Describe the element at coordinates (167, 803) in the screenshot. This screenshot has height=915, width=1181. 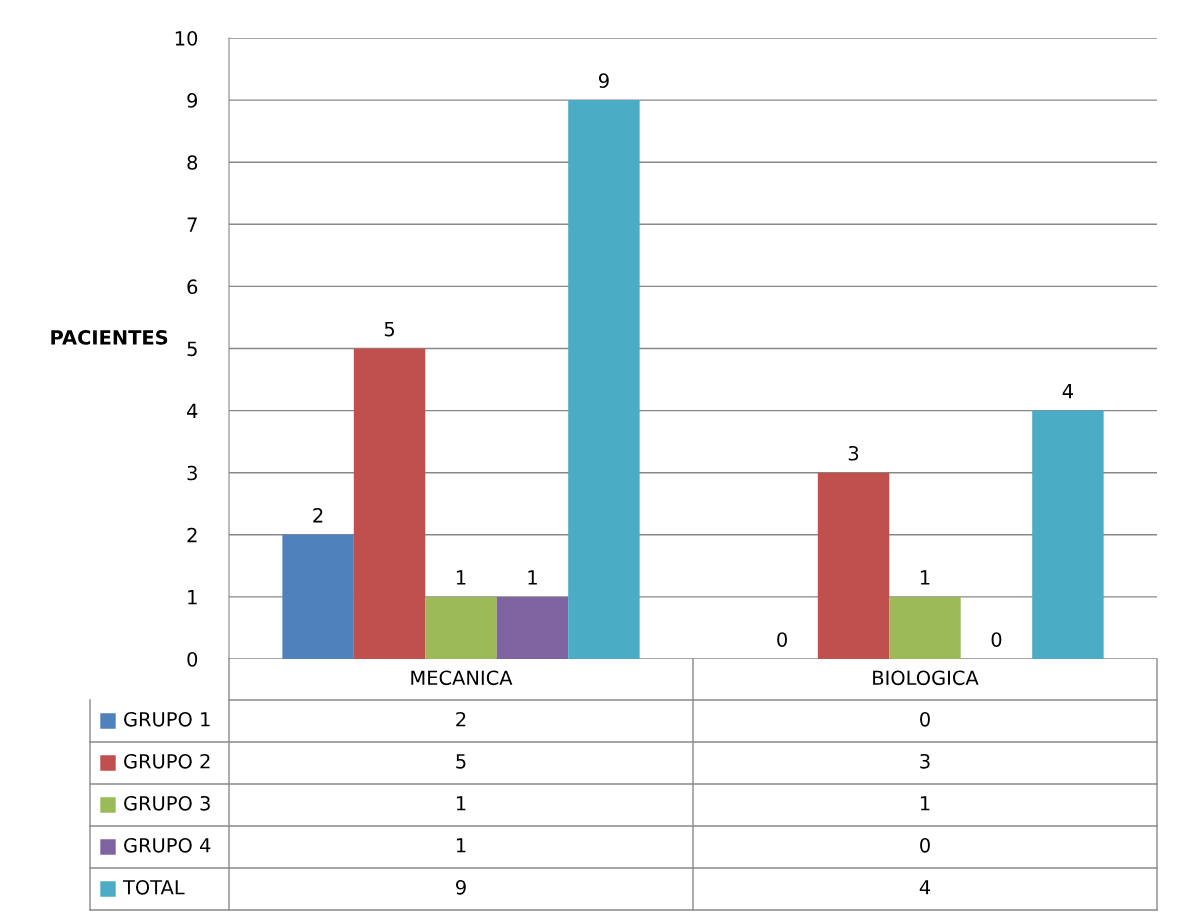
I see `legend-label: GRUPO 3` at that location.